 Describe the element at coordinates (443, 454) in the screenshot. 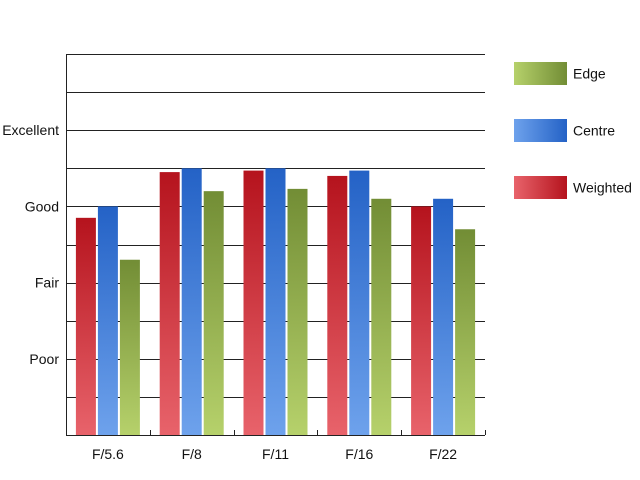

I see `x-tick-label: F/22` at that location.